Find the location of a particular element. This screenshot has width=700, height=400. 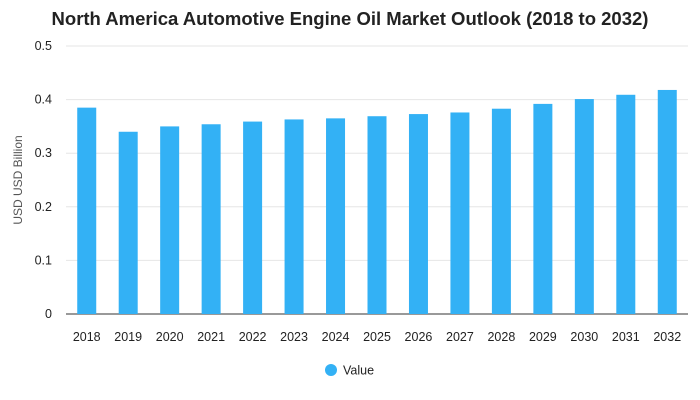

y-tick-label: 0.4 is located at coordinates (43, 100).